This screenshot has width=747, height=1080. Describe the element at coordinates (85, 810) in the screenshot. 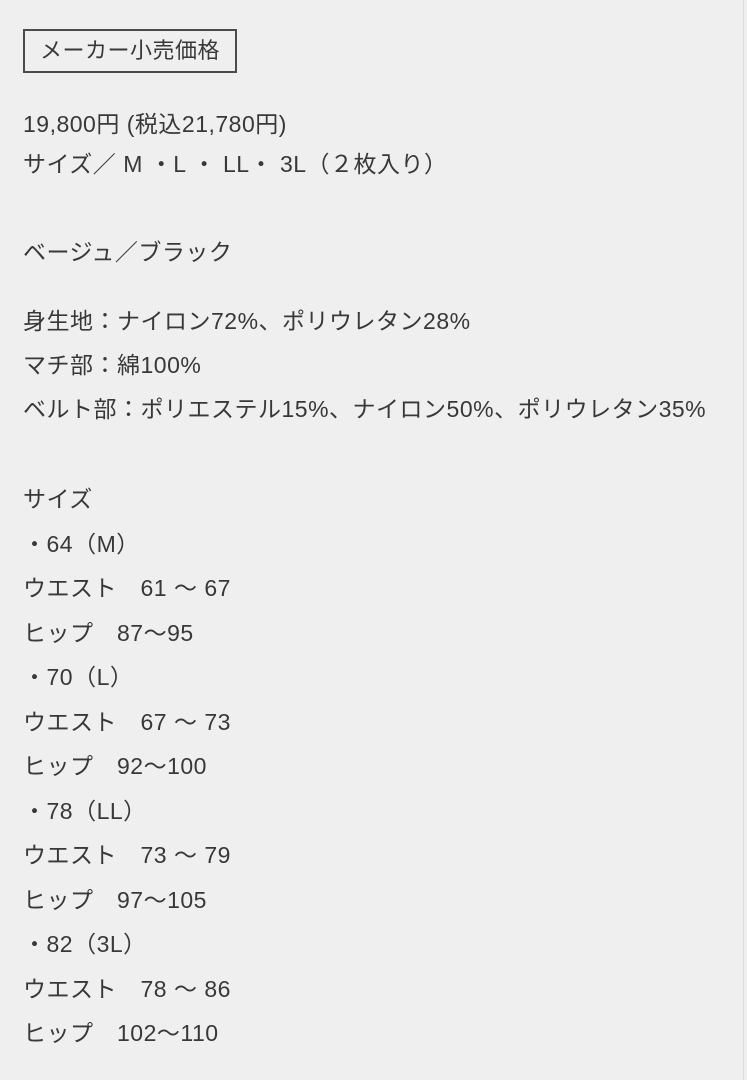

I see `size-entry-label: ・78（LL）` at that location.